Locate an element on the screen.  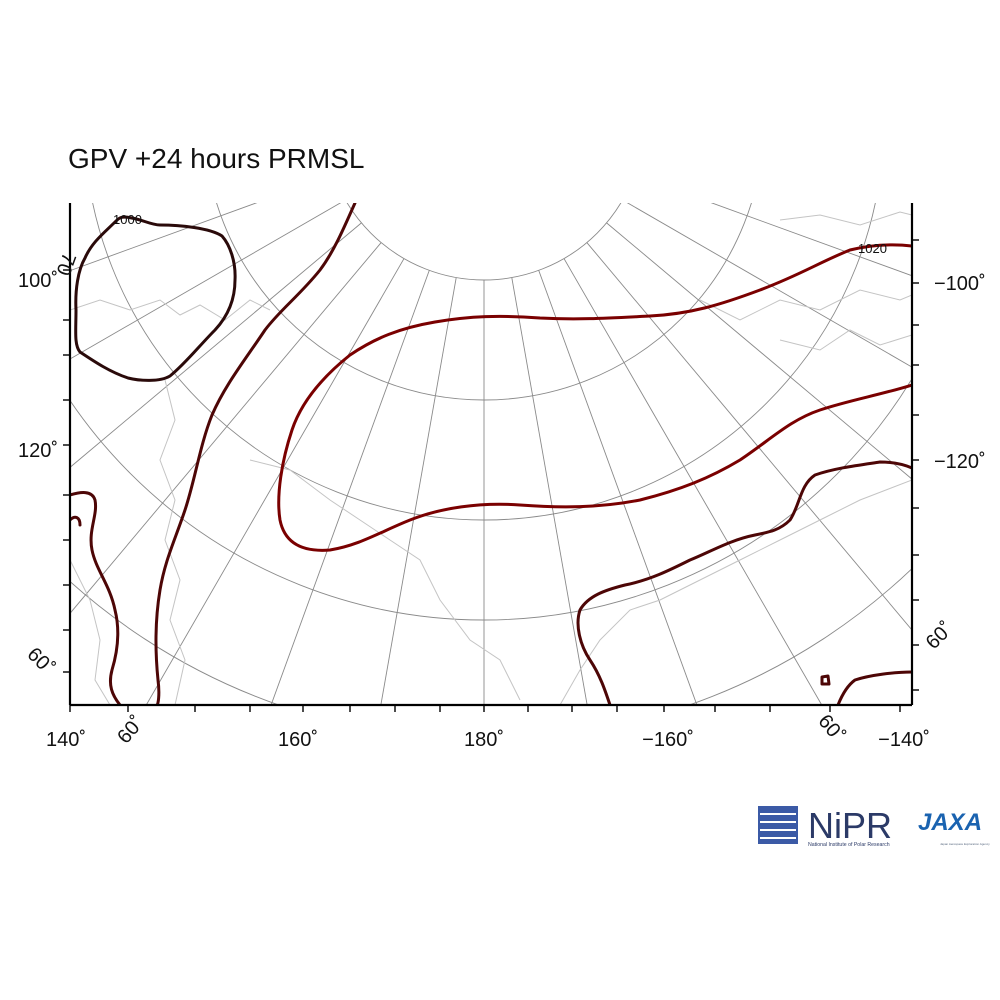
nipr-logo-text: NiPR is located at coordinates (850, 825).